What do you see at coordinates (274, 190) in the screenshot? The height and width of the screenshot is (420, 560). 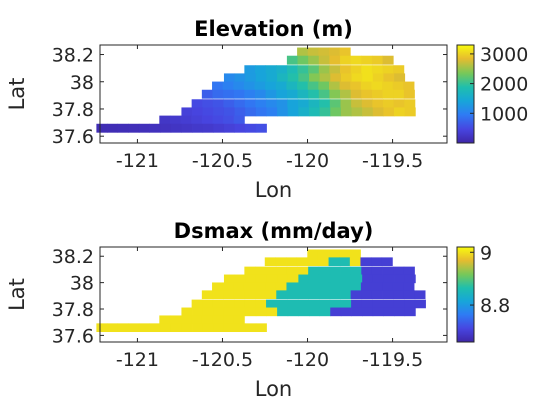 I see `x-axis-label: Lon` at bounding box center [274, 190].